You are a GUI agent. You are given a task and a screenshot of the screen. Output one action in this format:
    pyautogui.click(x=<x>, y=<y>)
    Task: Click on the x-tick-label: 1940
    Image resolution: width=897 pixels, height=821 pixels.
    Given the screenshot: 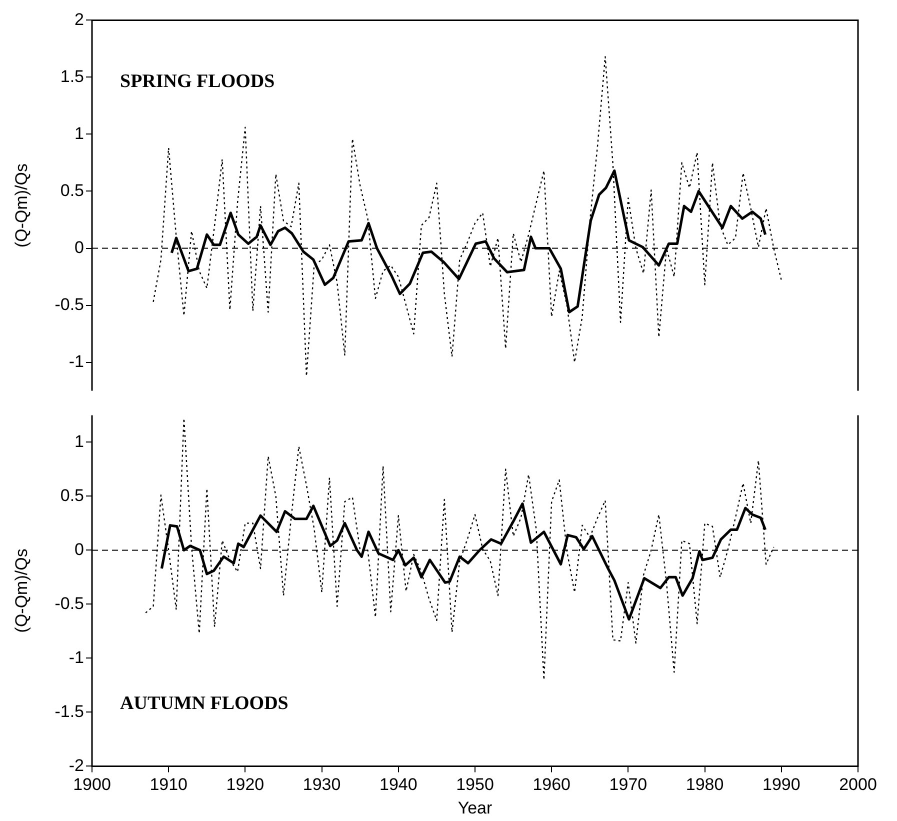 What is the action you would take?
    pyautogui.click(x=398, y=784)
    